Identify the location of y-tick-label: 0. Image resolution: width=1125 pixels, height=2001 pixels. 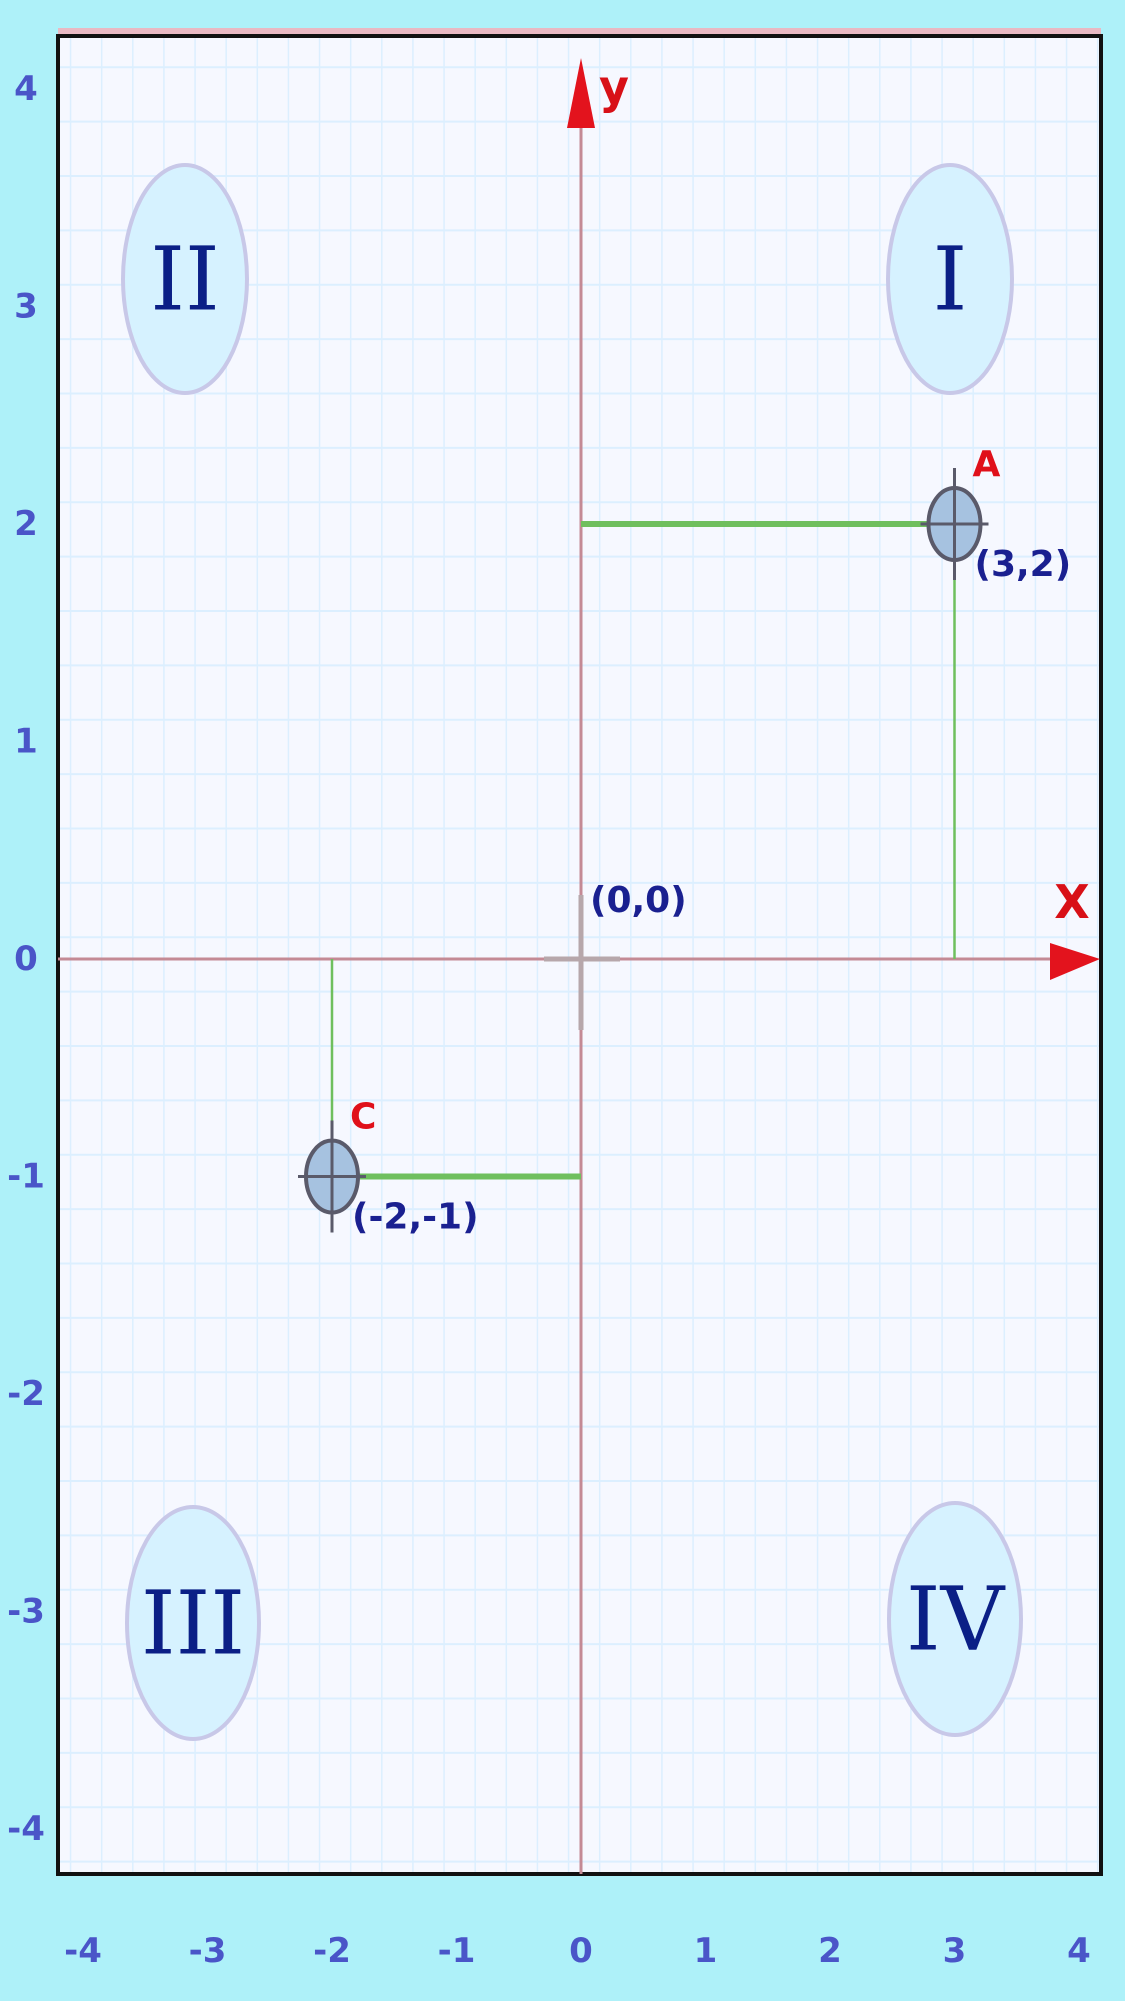
(26, 959).